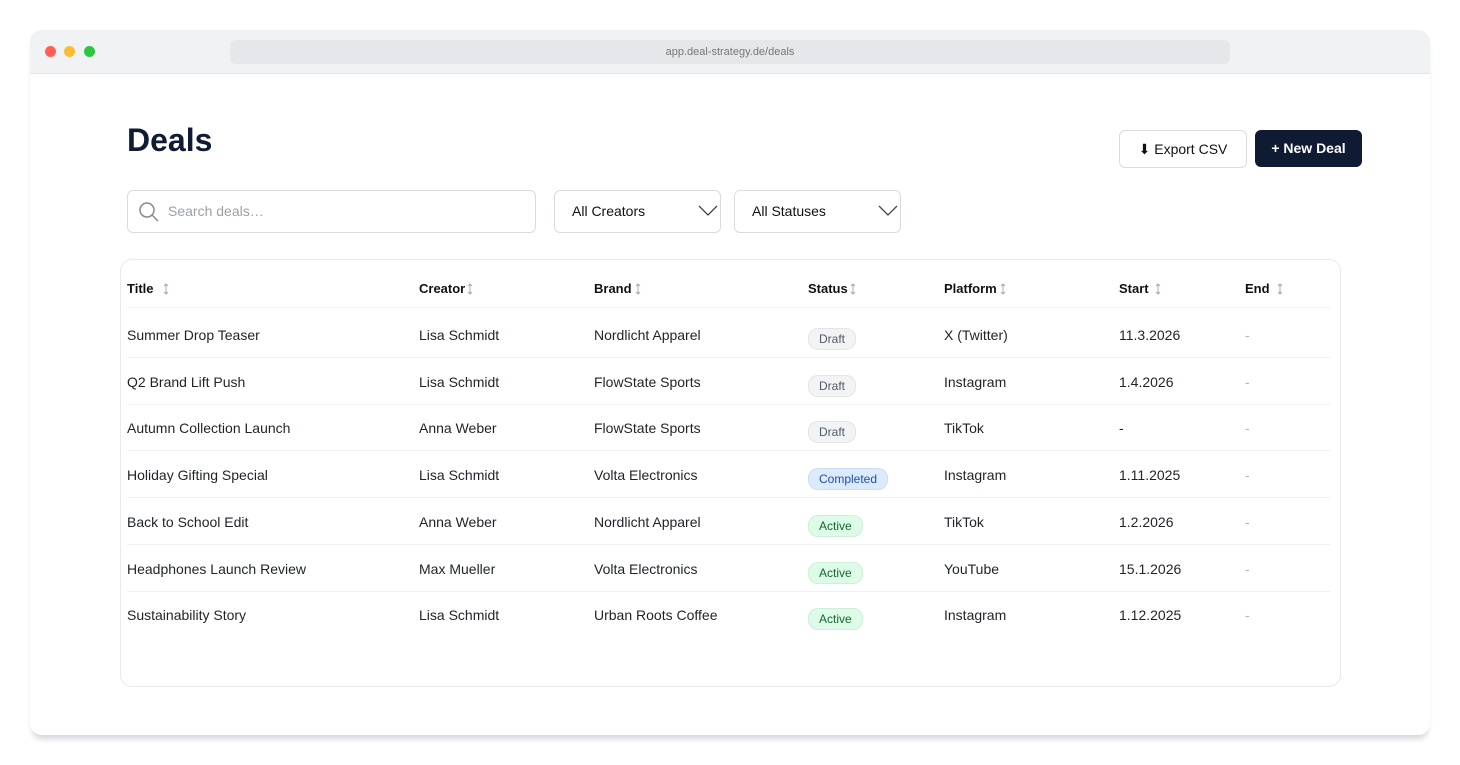 Image resolution: width=1460 pixels, height=765 pixels. I want to click on status-select: All Statuses, so click(817, 211).